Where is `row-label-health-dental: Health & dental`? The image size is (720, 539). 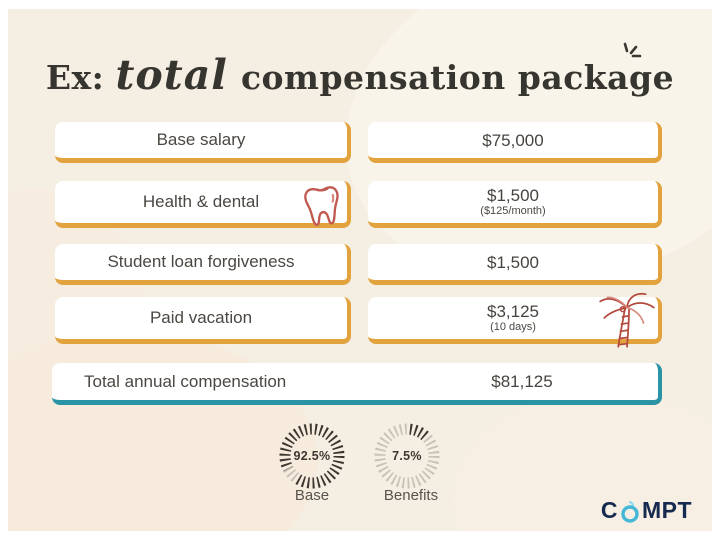 row-label-health-dental: Health & dental is located at coordinates (203, 204).